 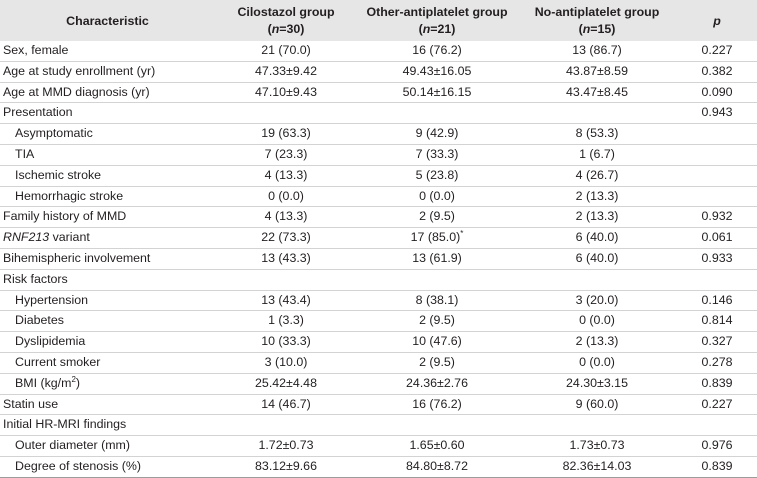 I want to click on row-value-group-1: 19 (63.3), so click(x=286, y=133).